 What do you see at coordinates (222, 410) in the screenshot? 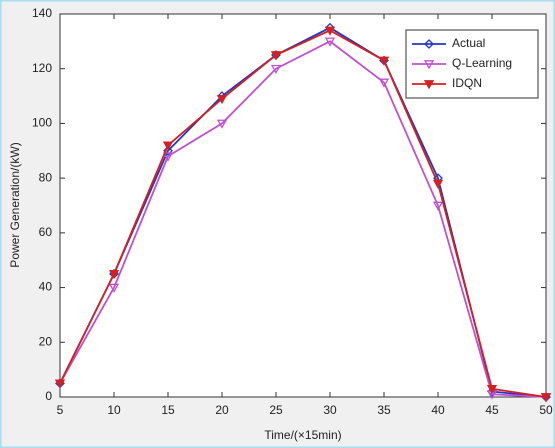
I see `x-tick-label: 20` at bounding box center [222, 410].